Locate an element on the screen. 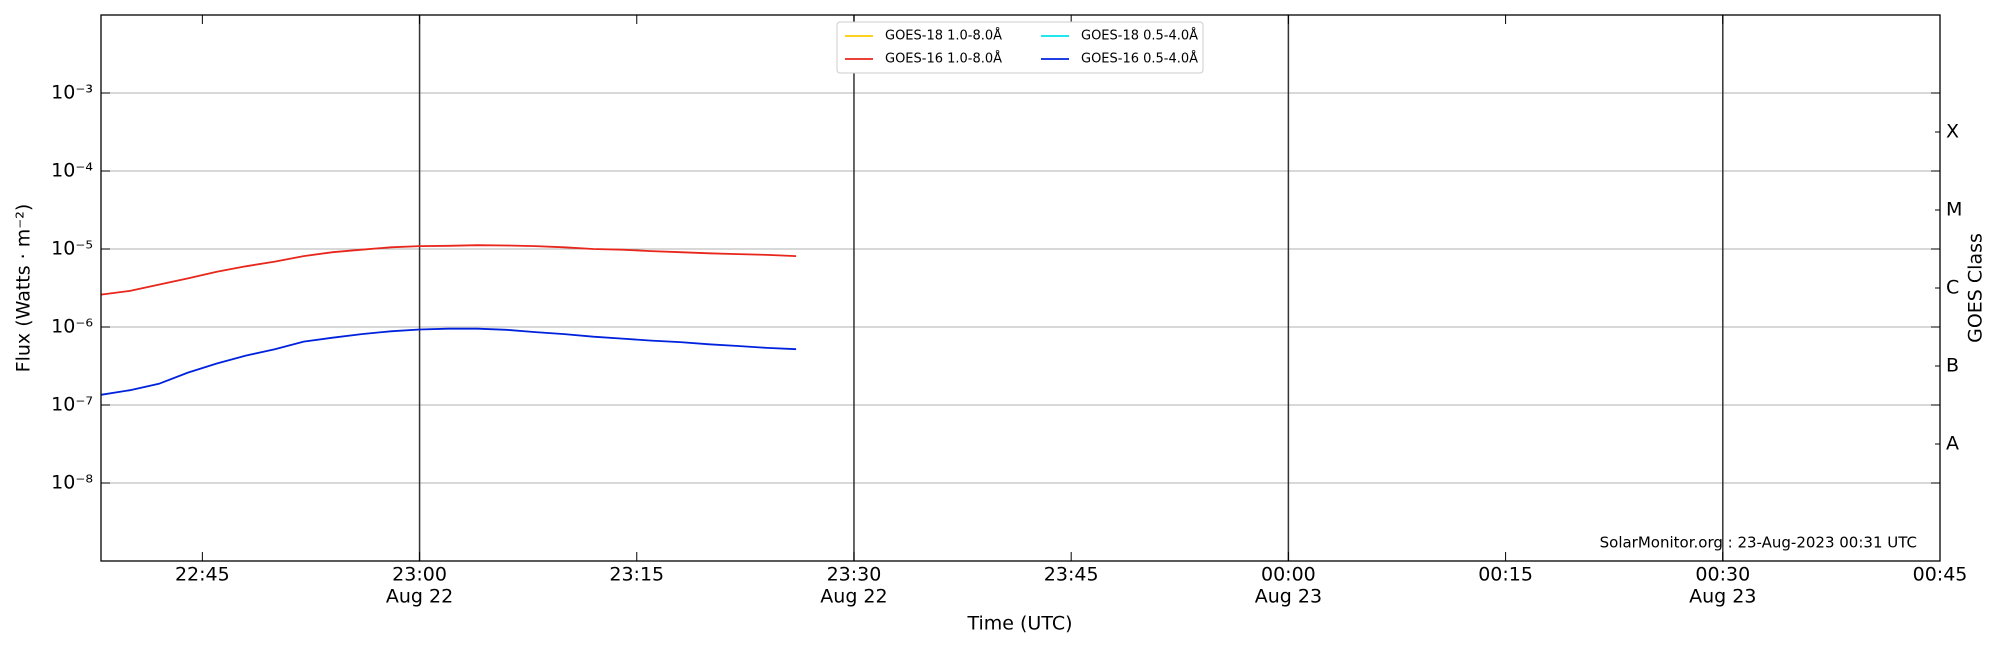 Image resolution: width=2000 pixels, height=650 pixels. x-tick-label: 22:45 is located at coordinates (202, 575).